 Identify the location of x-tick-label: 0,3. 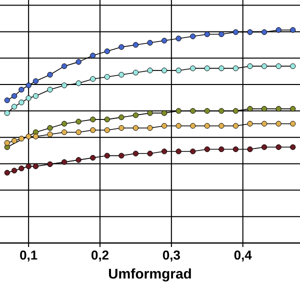
(171, 256).